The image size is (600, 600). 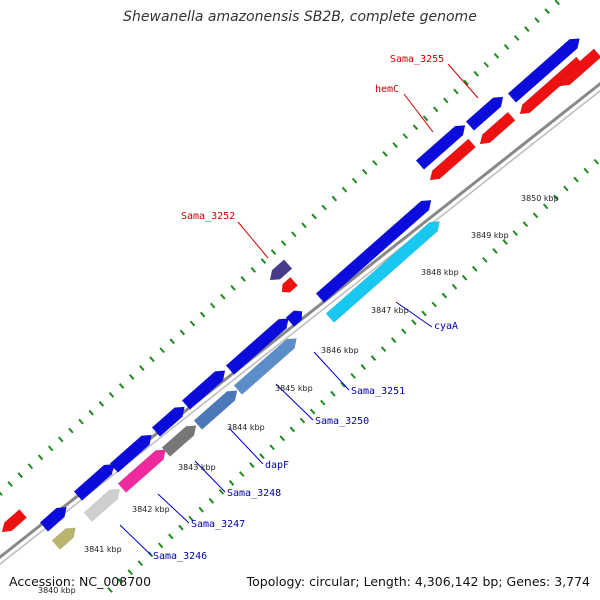 What do you see at coordinates (417, 59) in the screenshot?
I see `gene-label-sama3255: Sama_3255` at bounding box center [417, 59].